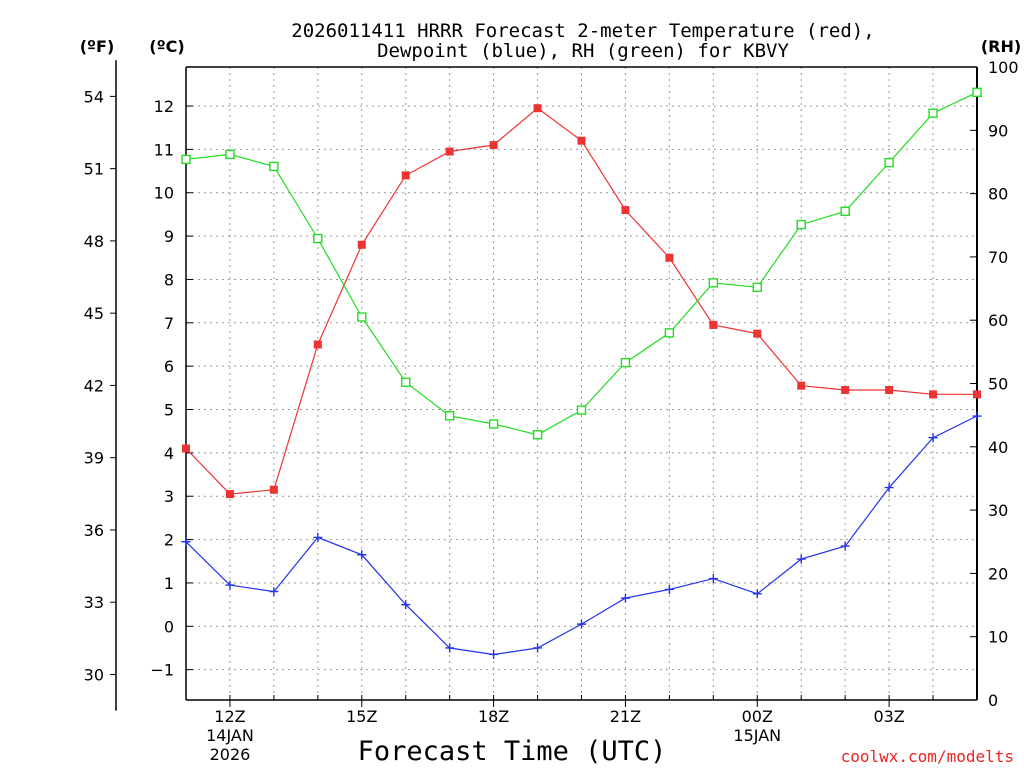 The image size is (1024, 768). Describe the element at coordinates (169, 626) in the screenshot. I see `celsius-tick-label: 0` at that location.